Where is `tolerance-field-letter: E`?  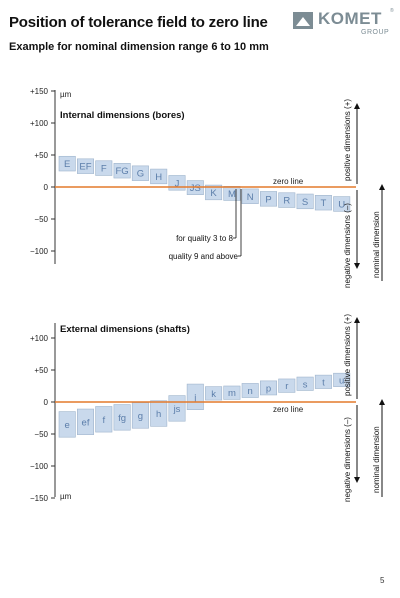
tolerance-field-letter: E is located at coordinates (67, 164).